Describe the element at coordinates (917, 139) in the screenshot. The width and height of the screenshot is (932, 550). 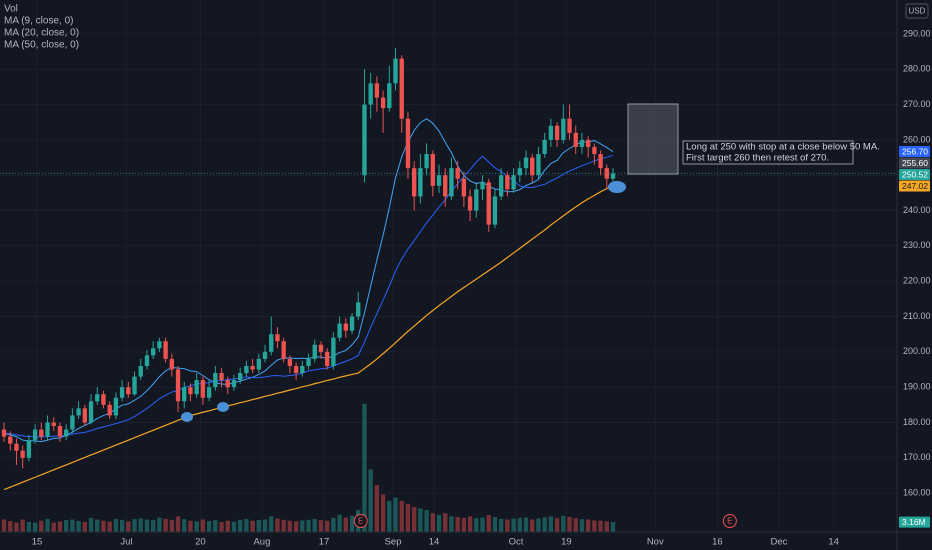
I see `y-tick-label: 260.00` at that location.